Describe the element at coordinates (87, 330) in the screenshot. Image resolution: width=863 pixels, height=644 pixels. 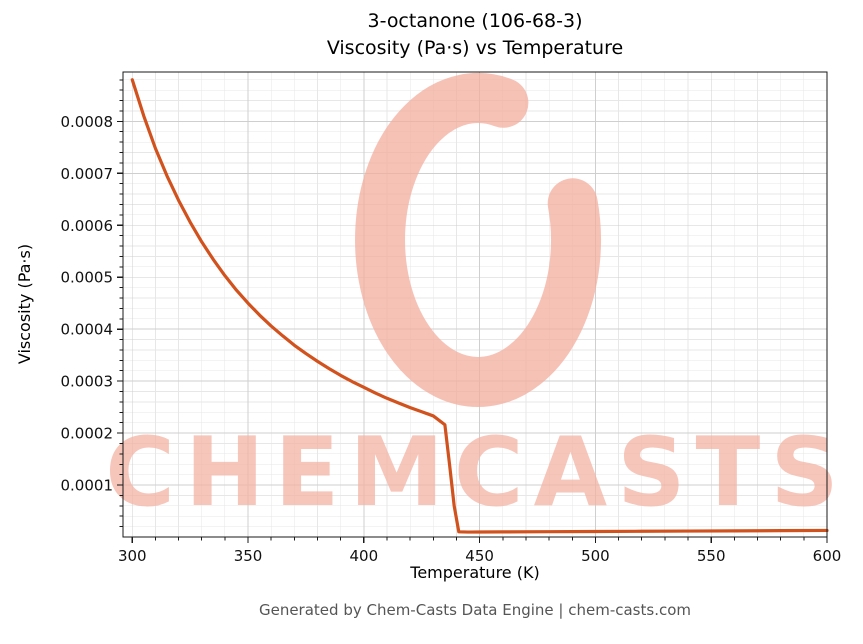
I see `y-tick-label: 0.0004` at that location.